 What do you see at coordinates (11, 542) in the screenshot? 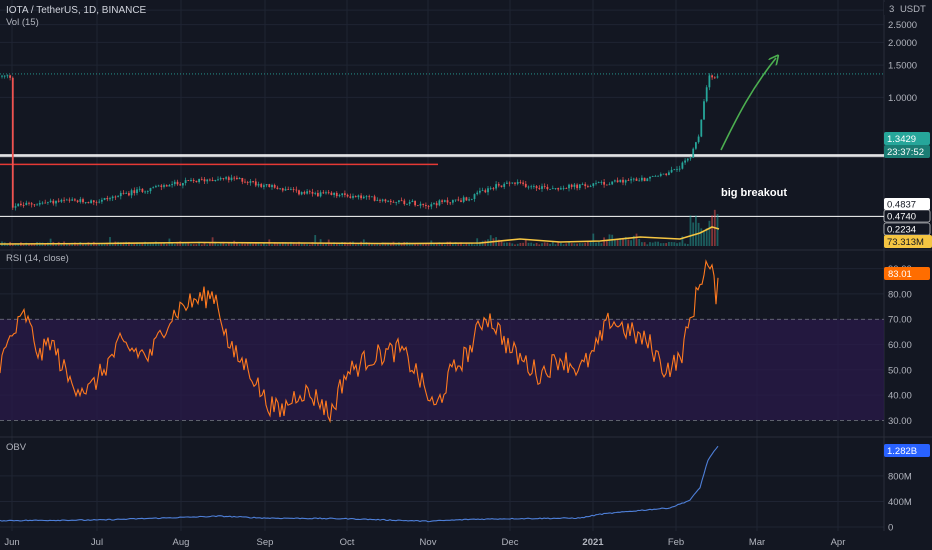
I see `time-tick-label: Jun` at bounding box center [11, 542].